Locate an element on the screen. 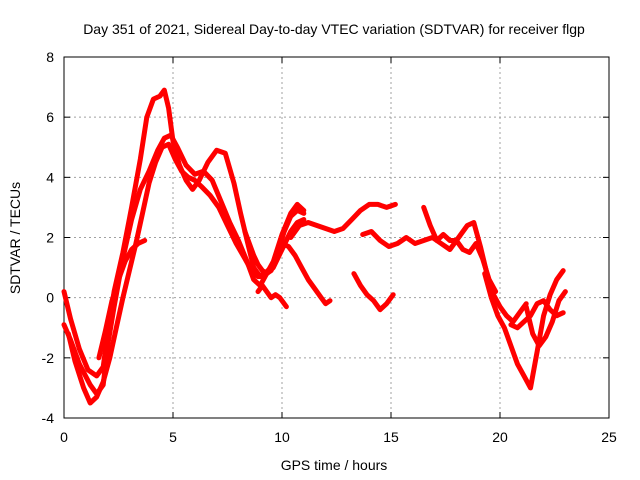 The image size is (640, 480). y-tick-label: 8 is located at coordinates (50, 57).